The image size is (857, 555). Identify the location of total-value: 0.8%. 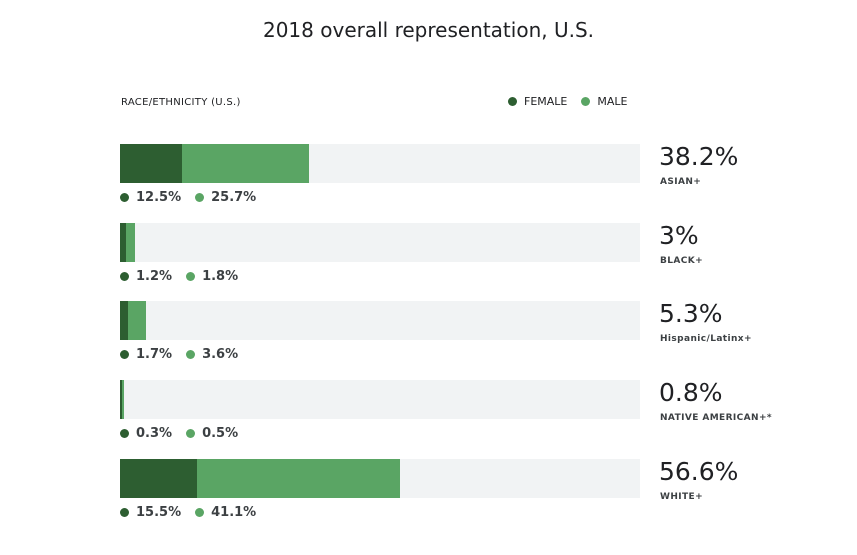
(691, 392).